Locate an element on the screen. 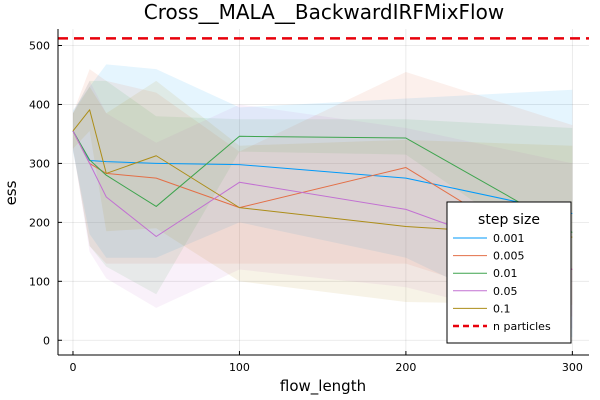 The image size is (600, 400). legend-title: step size is located at coordinates (509, 220).